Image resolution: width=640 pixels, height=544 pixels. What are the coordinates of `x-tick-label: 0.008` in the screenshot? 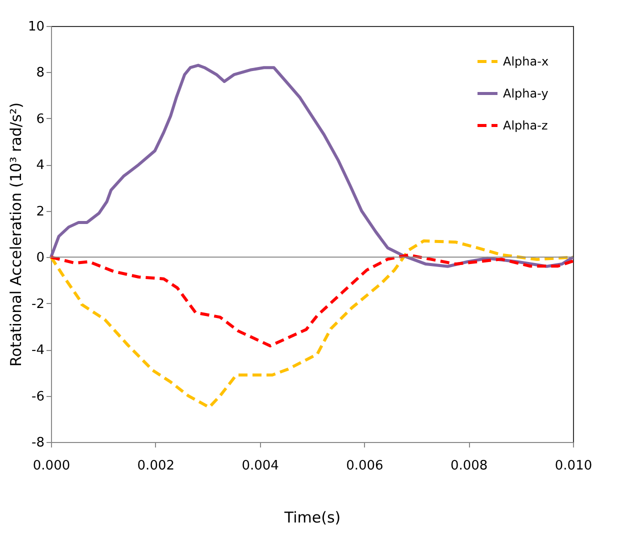 It's located at (469, 466).